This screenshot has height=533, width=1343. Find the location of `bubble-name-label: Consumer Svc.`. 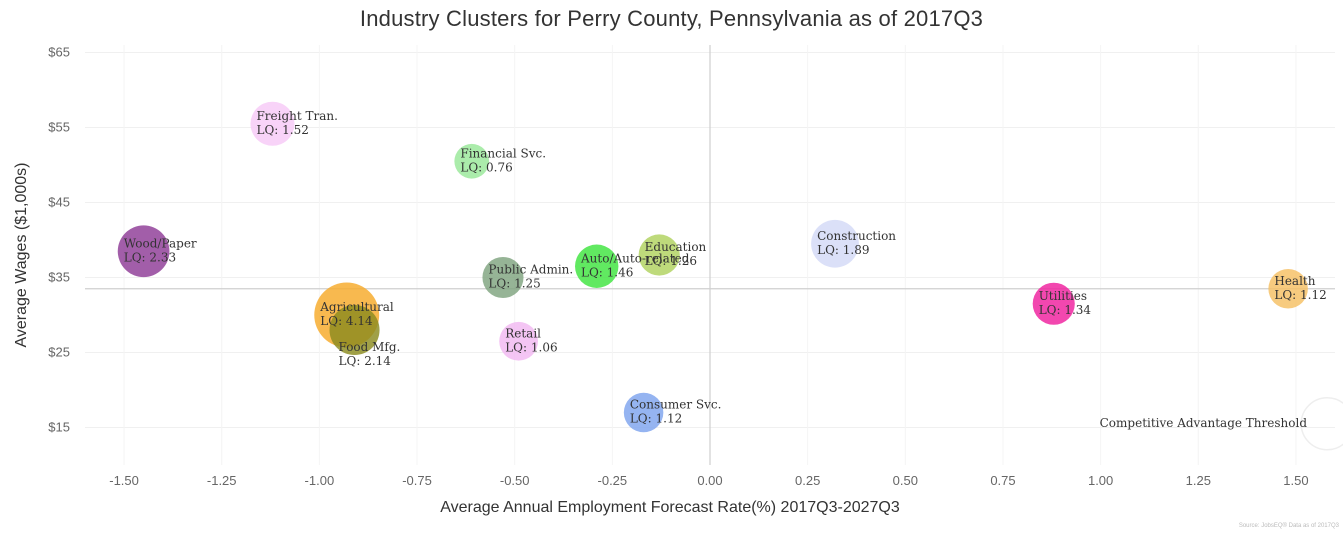

bubble-name-label: Consumer Svc. is located at coordinates (676, 405).